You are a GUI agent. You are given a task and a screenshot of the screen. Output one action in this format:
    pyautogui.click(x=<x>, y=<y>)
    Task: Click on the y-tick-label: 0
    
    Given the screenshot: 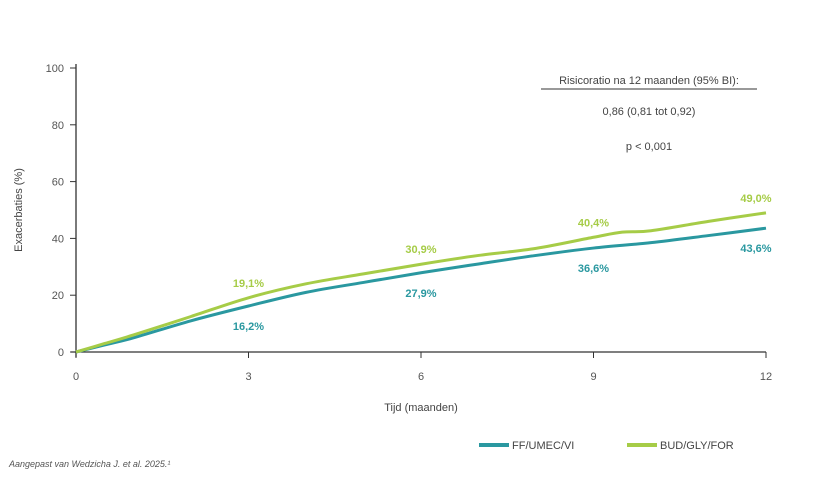 What is the action you would take?
    pyautogui.click(x=61, y=353)
    